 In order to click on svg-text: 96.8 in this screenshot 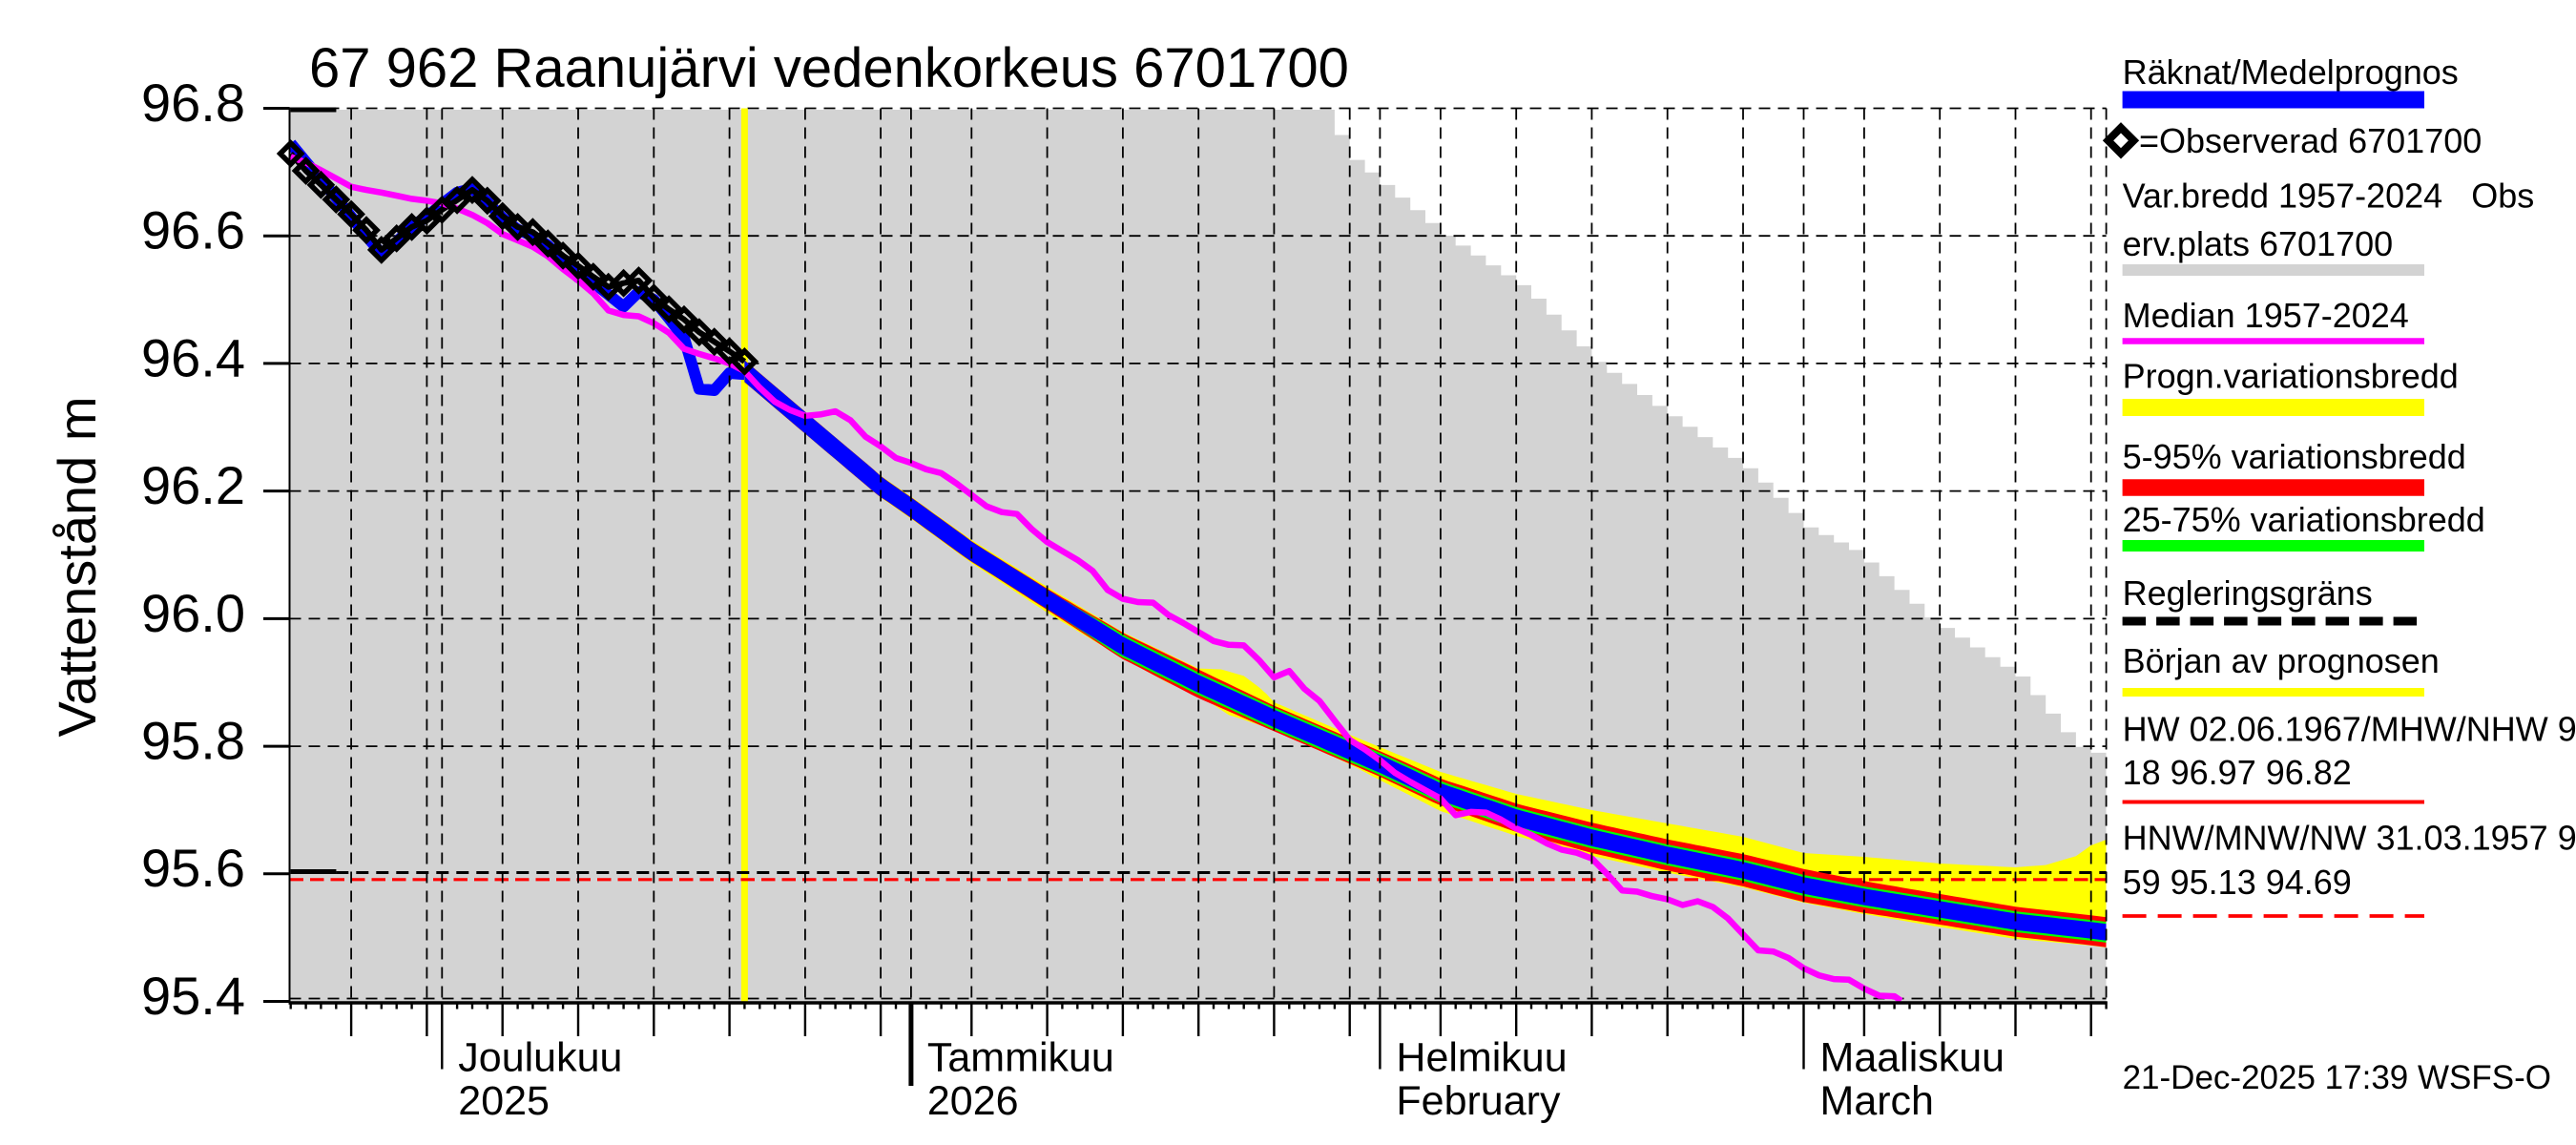, I will do `click(193, 103)`.